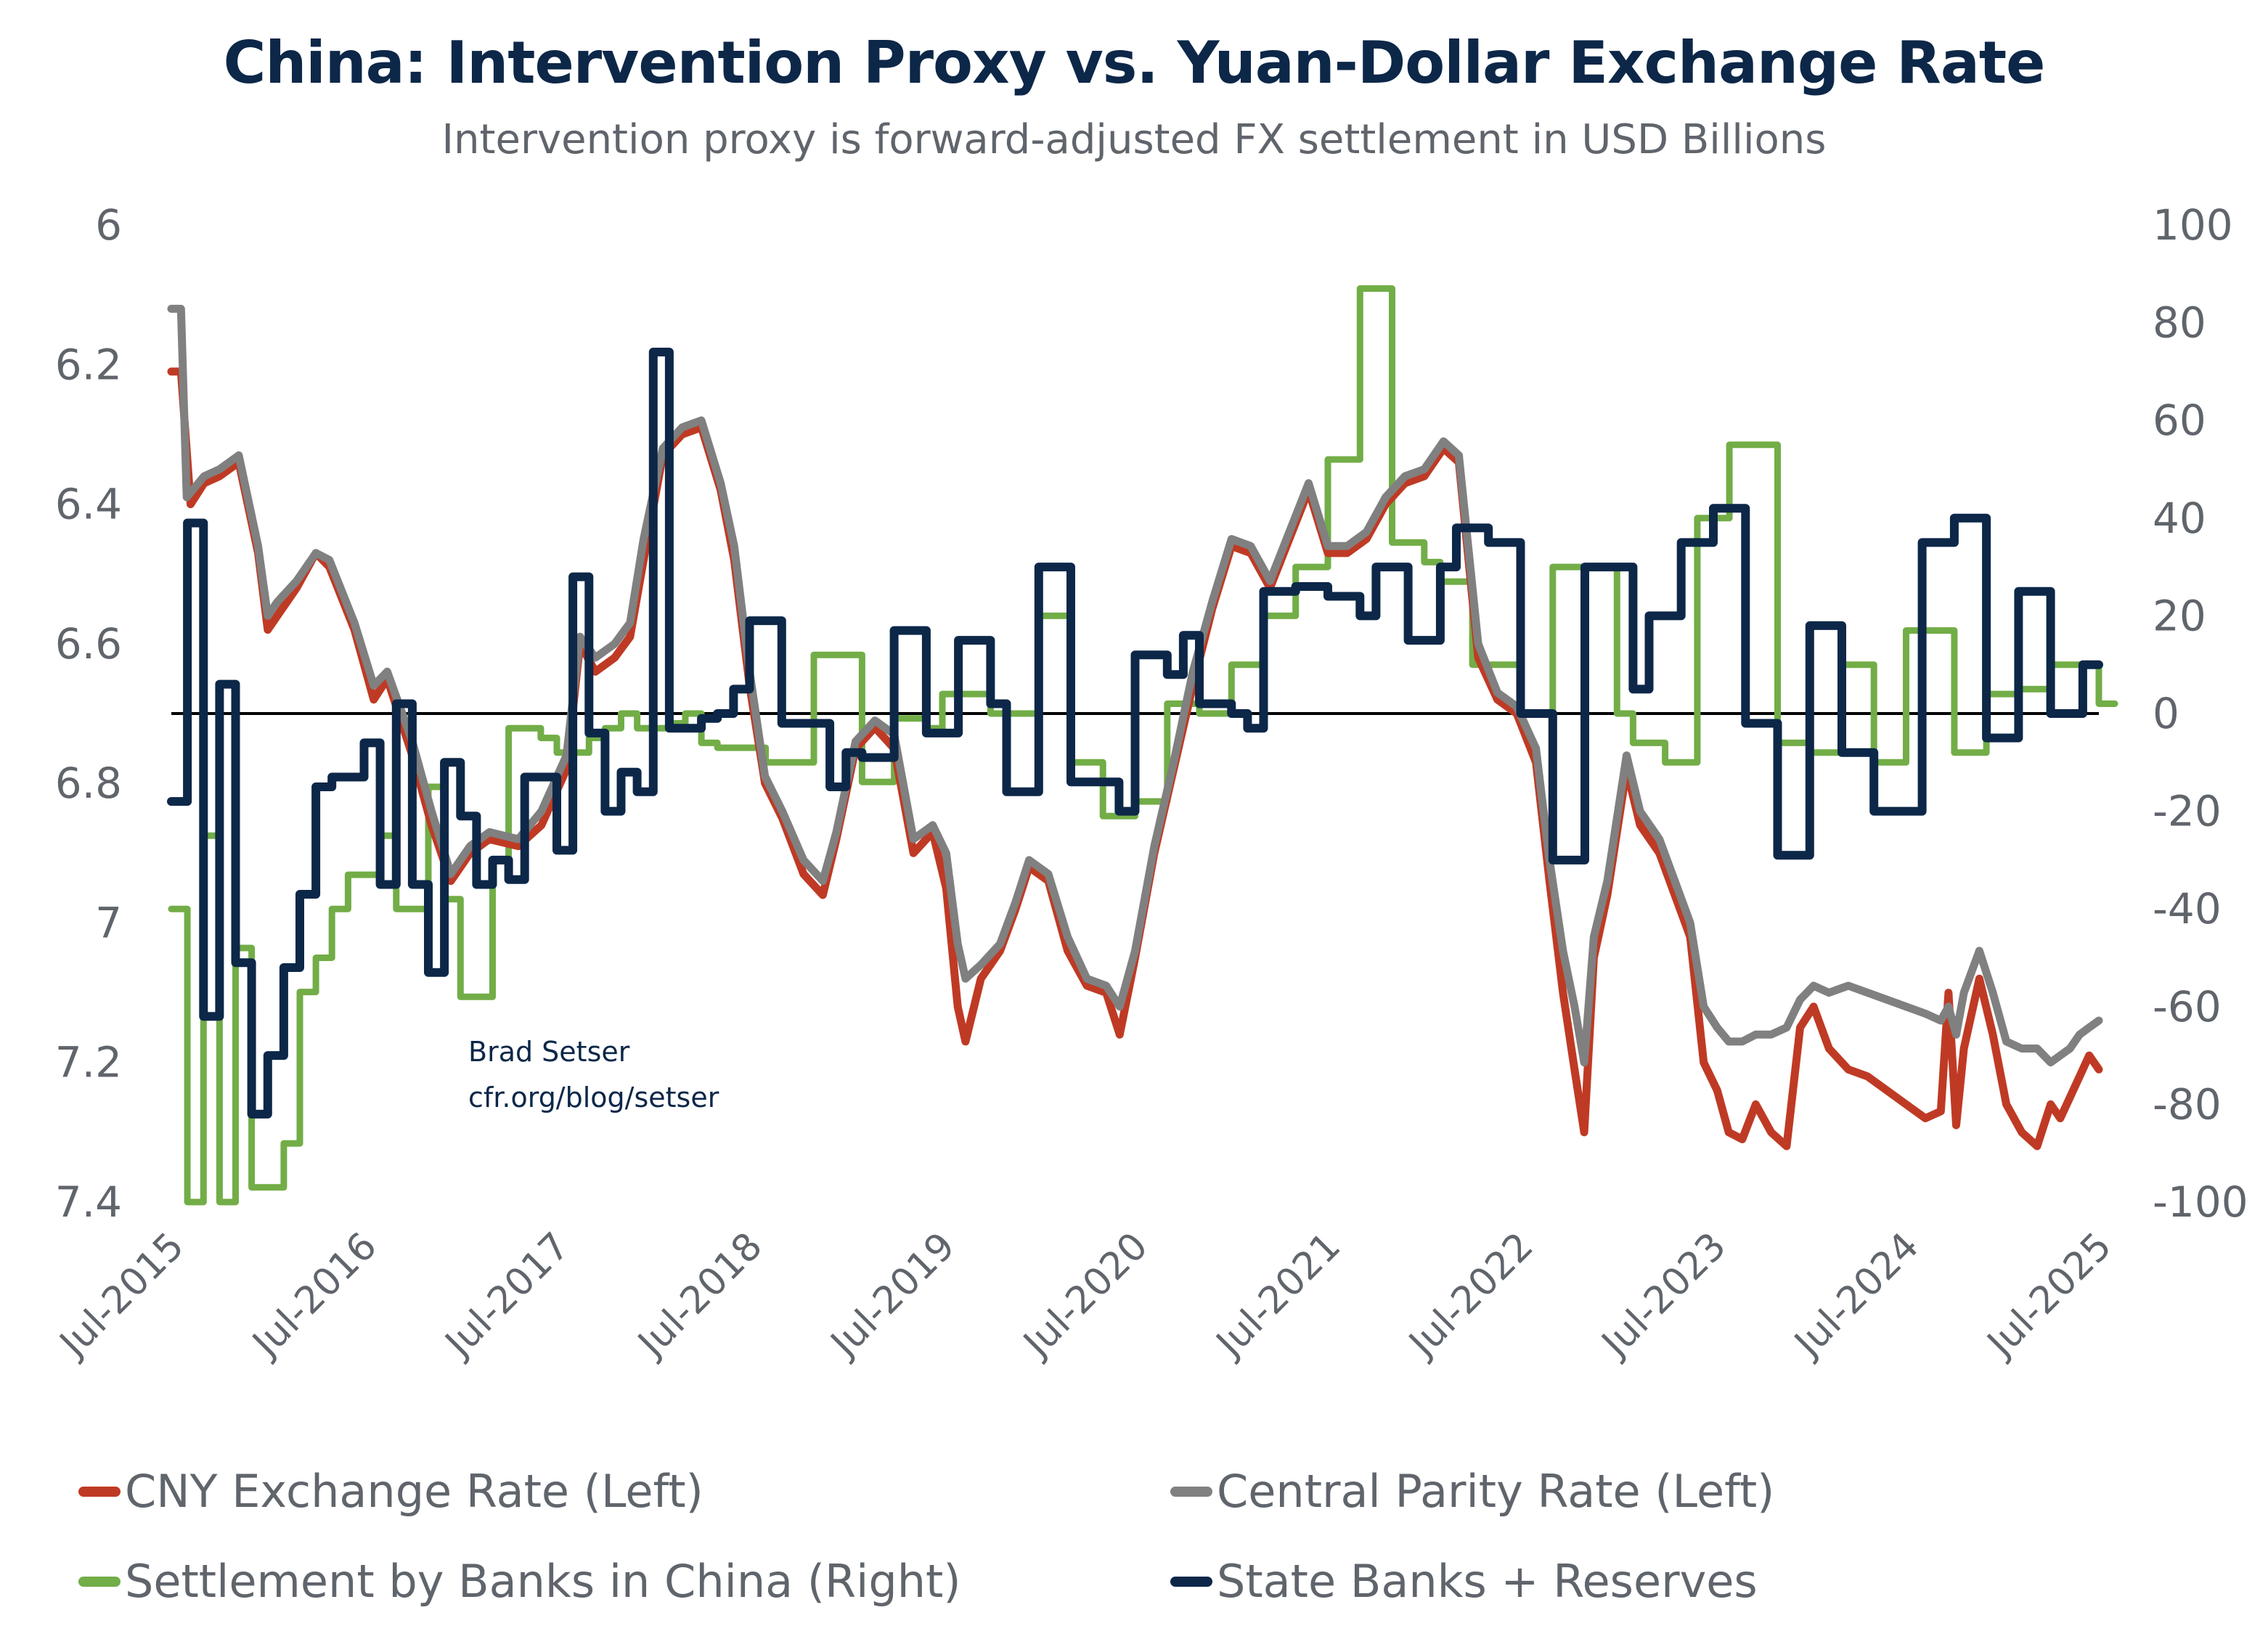 The height and width of the screenshot is (1647, 2268). I want to click on x-tick-label: Jul-2025, so click(2049, 1296).